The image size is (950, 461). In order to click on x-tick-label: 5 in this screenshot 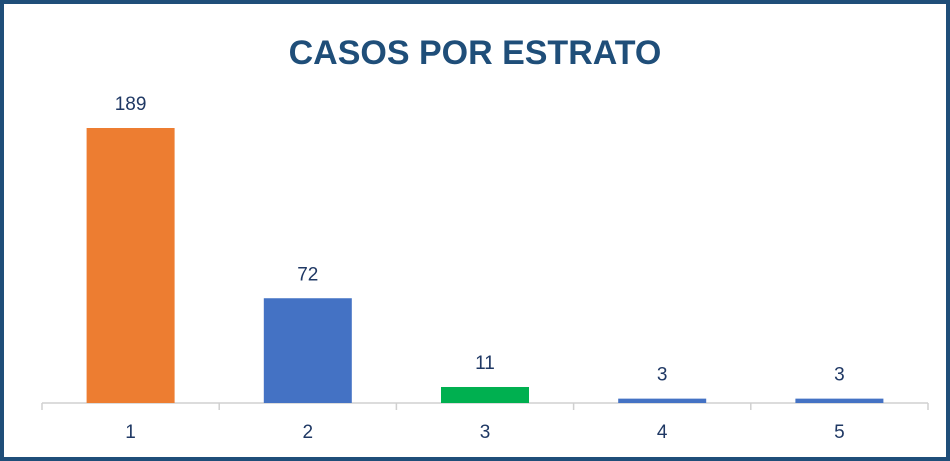, I will do `click(839, 432)`.